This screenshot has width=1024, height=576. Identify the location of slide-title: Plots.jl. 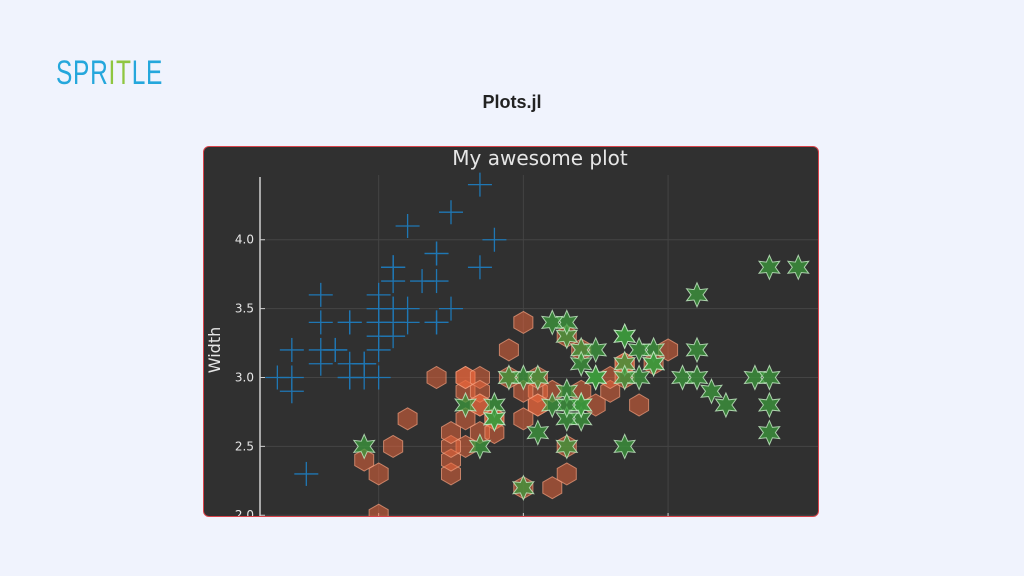
(512, 102).